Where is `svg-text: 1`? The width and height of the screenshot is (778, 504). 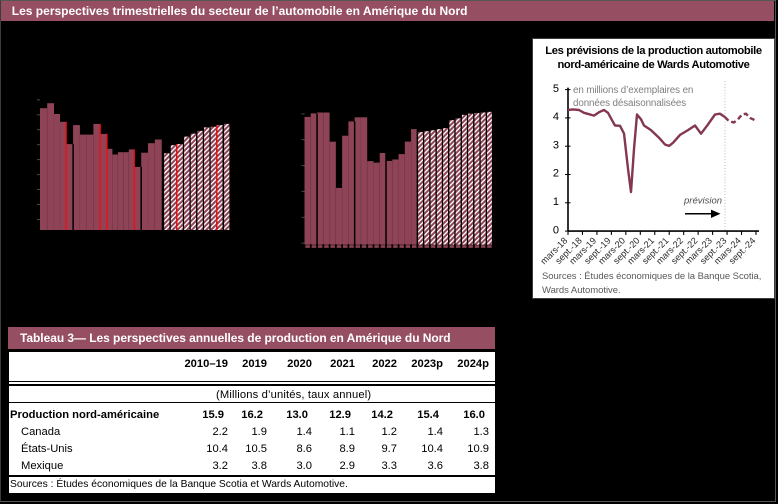 svg-text: 1 is located at coordinates (556, 202).